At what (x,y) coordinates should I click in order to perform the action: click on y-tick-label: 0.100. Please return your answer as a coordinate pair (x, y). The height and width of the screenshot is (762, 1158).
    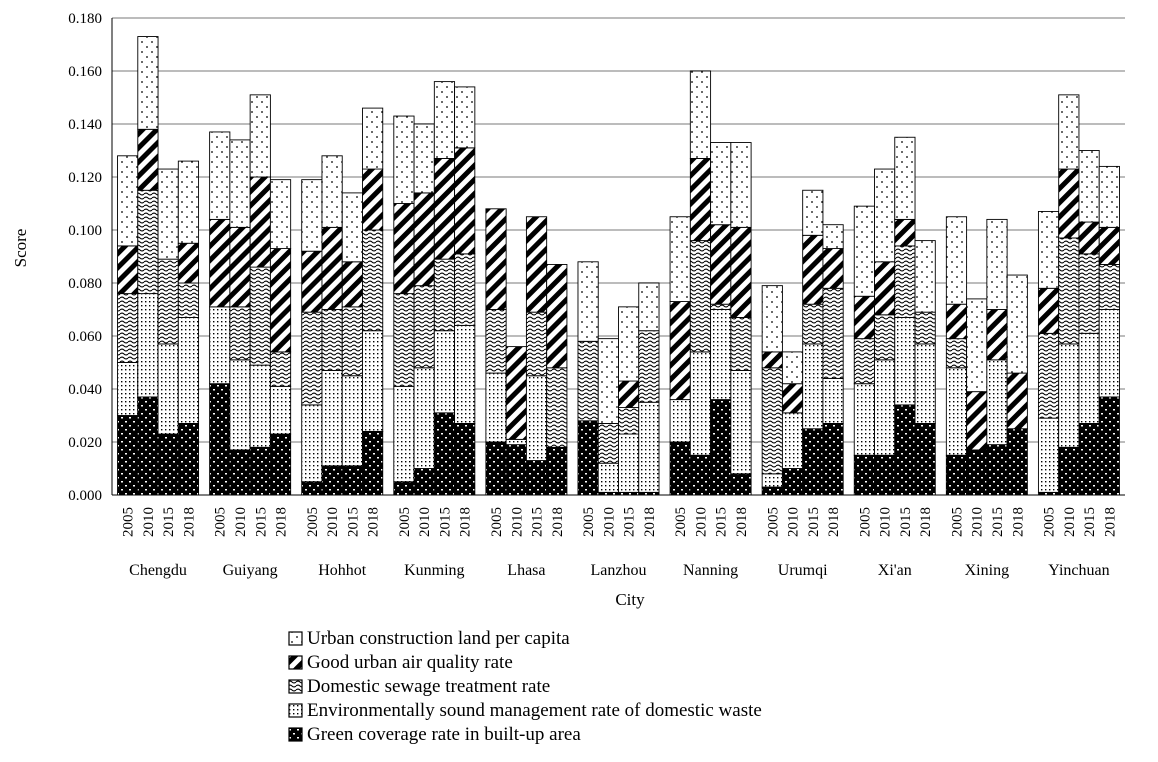
    Looking at the image, I should click on (85, 231).